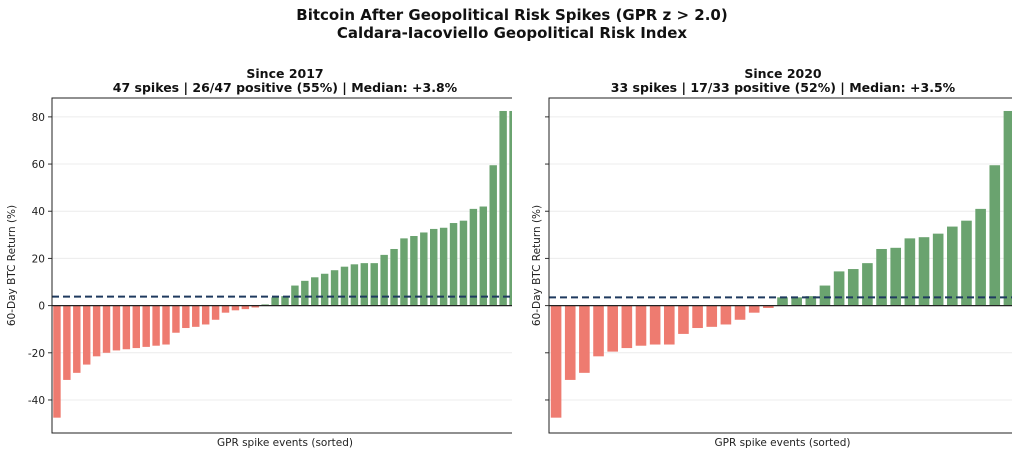  Describe the element at coordinates (36, 354) in the screenshot. I see `y-tick-label: -20` at that location.